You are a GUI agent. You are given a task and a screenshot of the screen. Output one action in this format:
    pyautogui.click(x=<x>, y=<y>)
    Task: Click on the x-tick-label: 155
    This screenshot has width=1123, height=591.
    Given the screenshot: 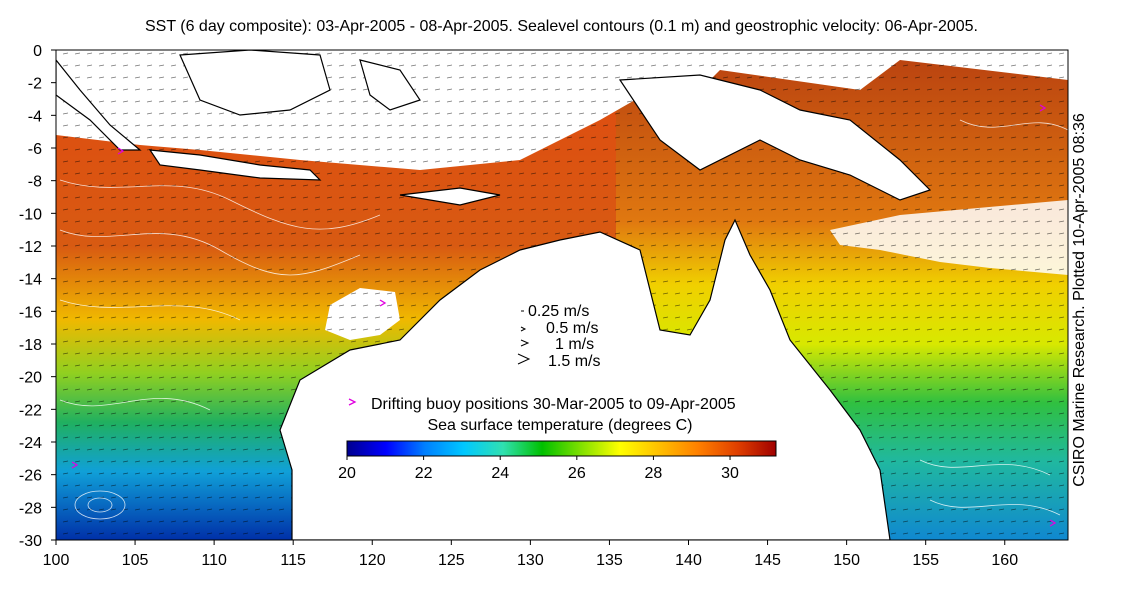 What is the action you would take?
    pyautogui.click(x=925, y=560)
    